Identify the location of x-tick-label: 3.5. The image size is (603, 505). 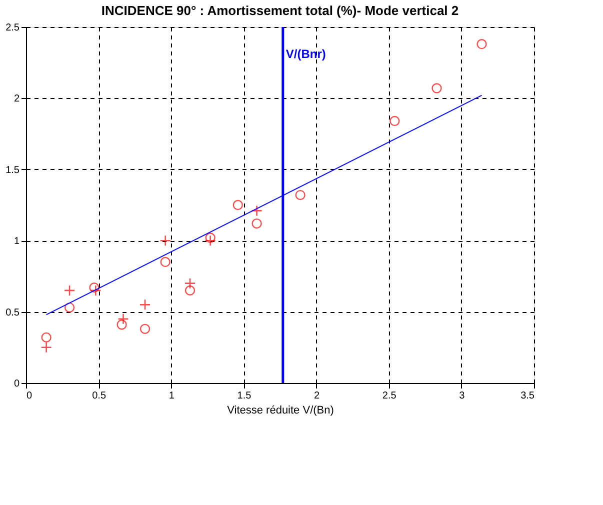
(527, 396).